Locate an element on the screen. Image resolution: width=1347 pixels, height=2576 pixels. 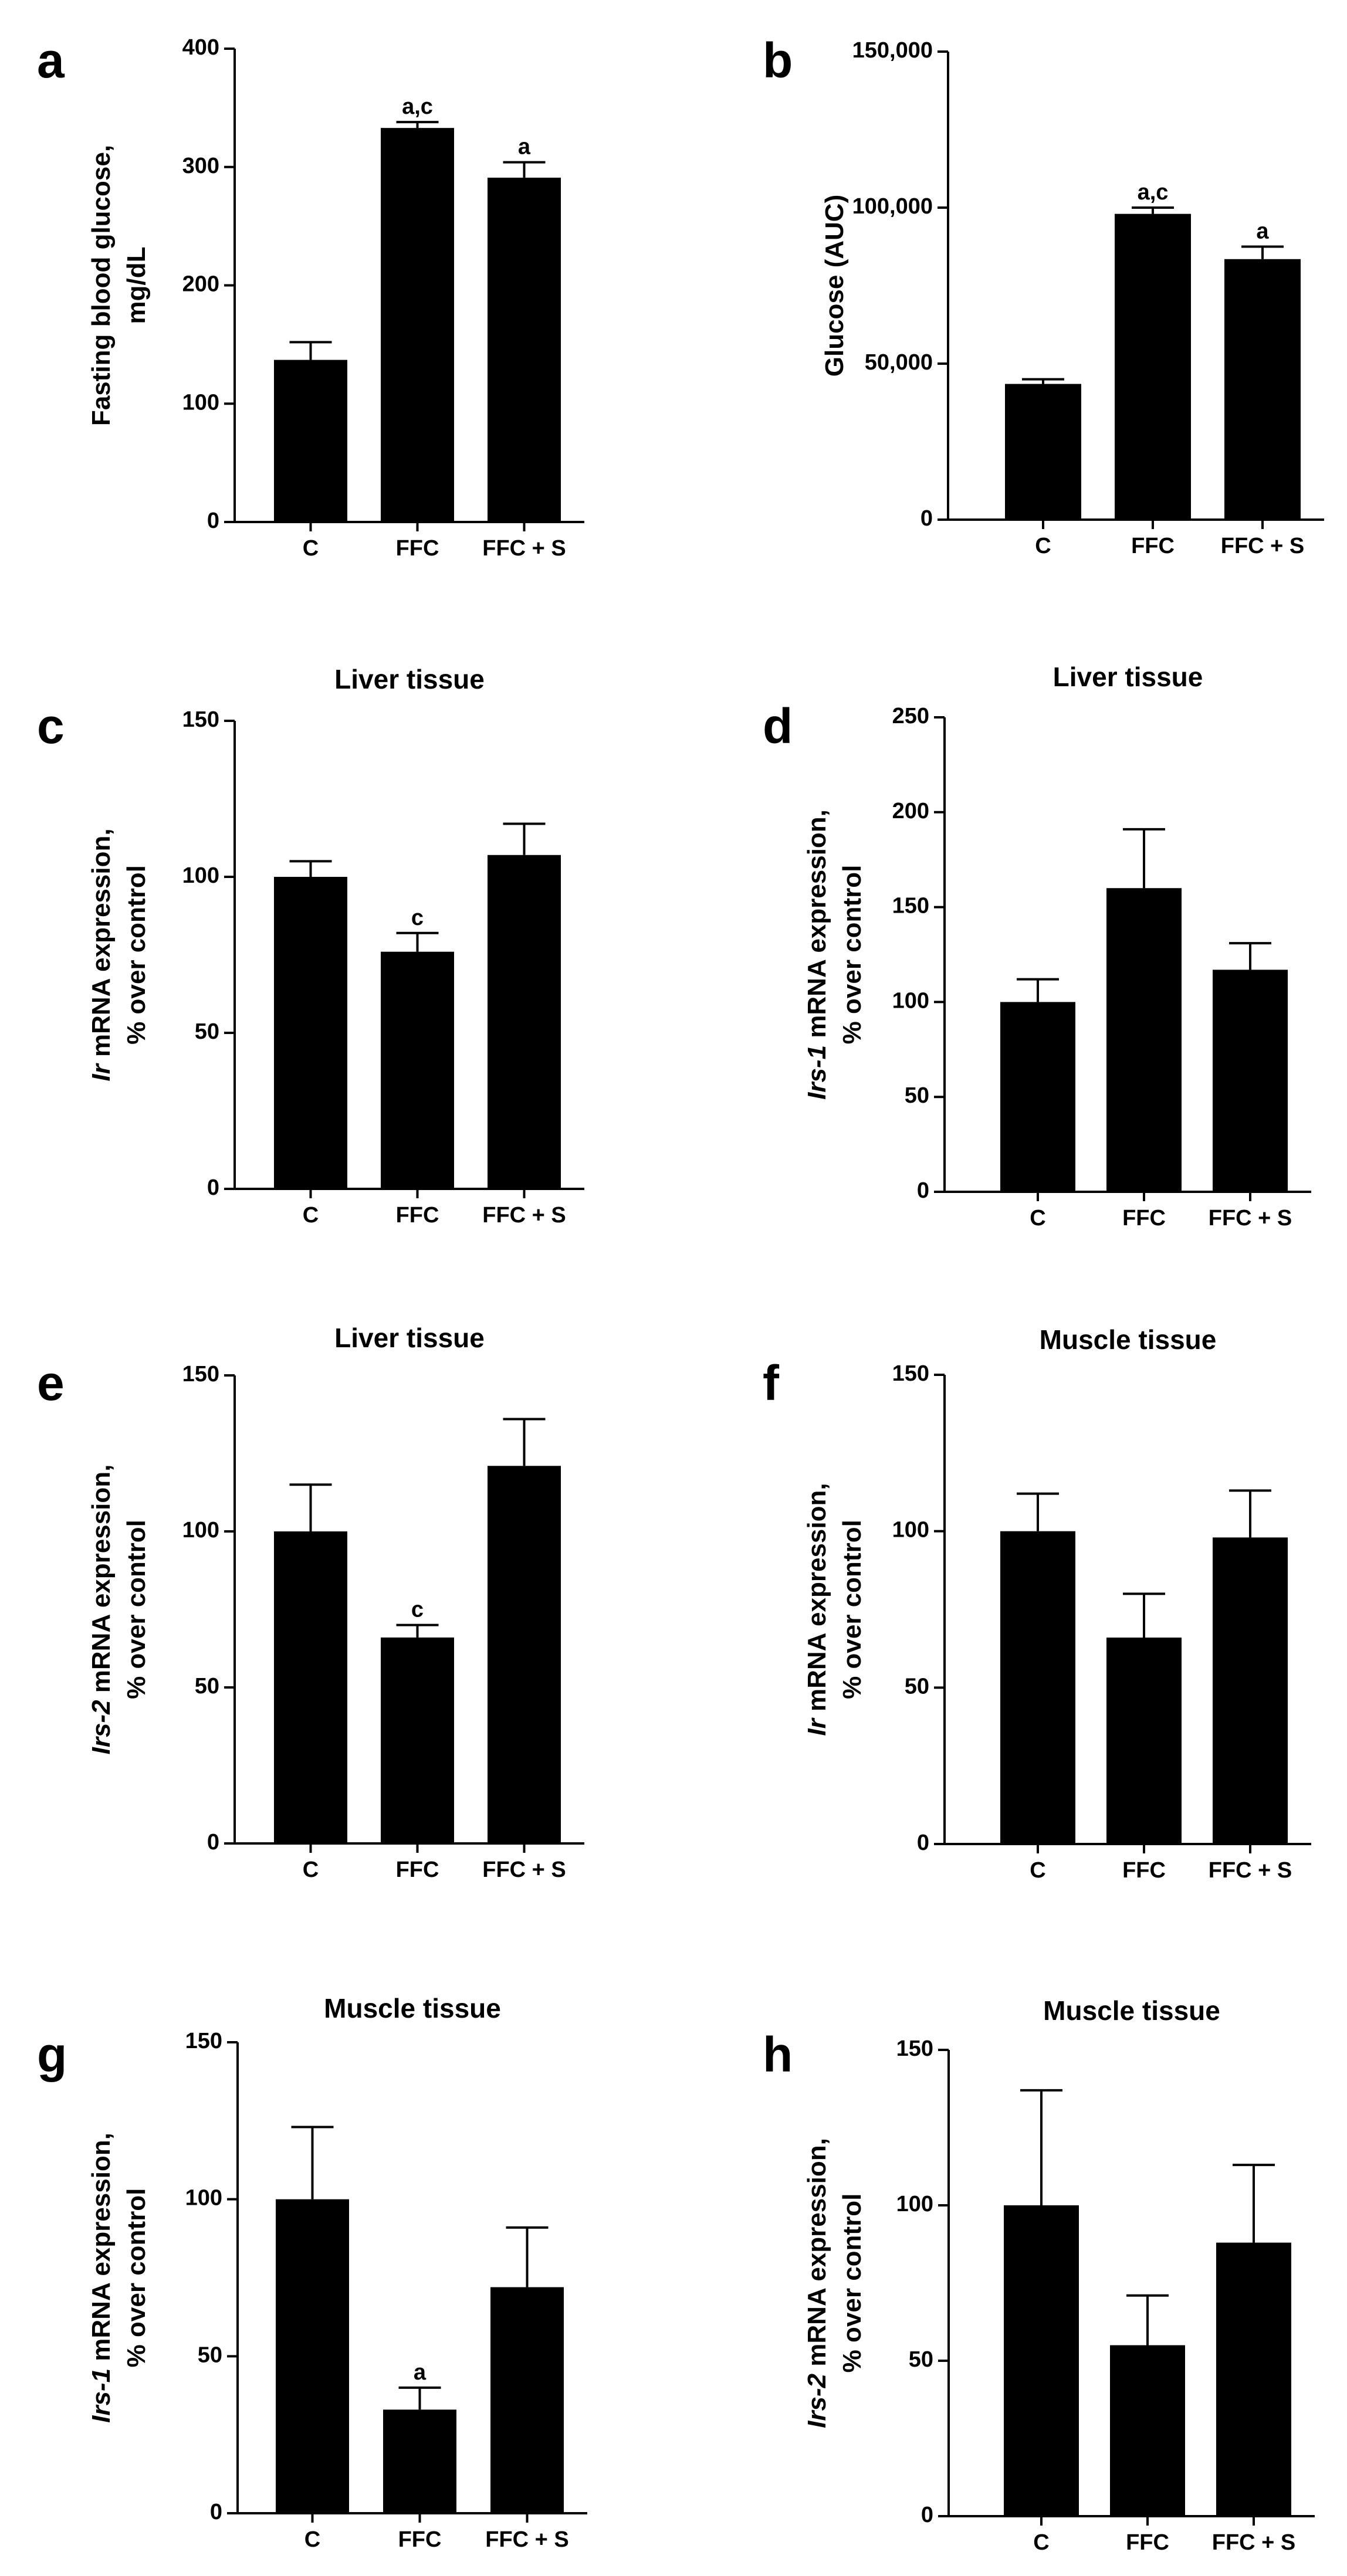
x-tick-label-g-2: FFC + S is located at coordinates (527, 2540).